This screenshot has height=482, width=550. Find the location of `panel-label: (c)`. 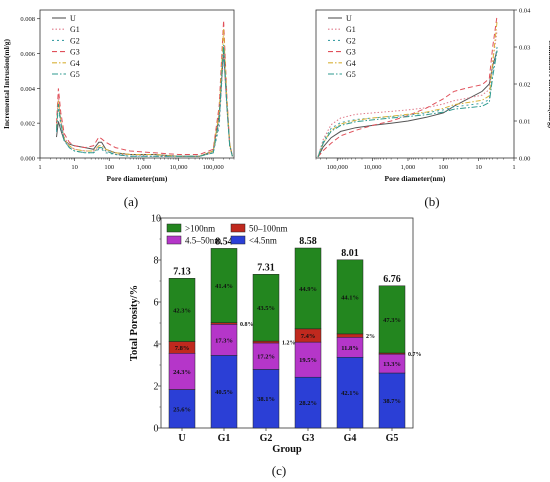

panel-label: (c) is located at coordinates (279, 470).